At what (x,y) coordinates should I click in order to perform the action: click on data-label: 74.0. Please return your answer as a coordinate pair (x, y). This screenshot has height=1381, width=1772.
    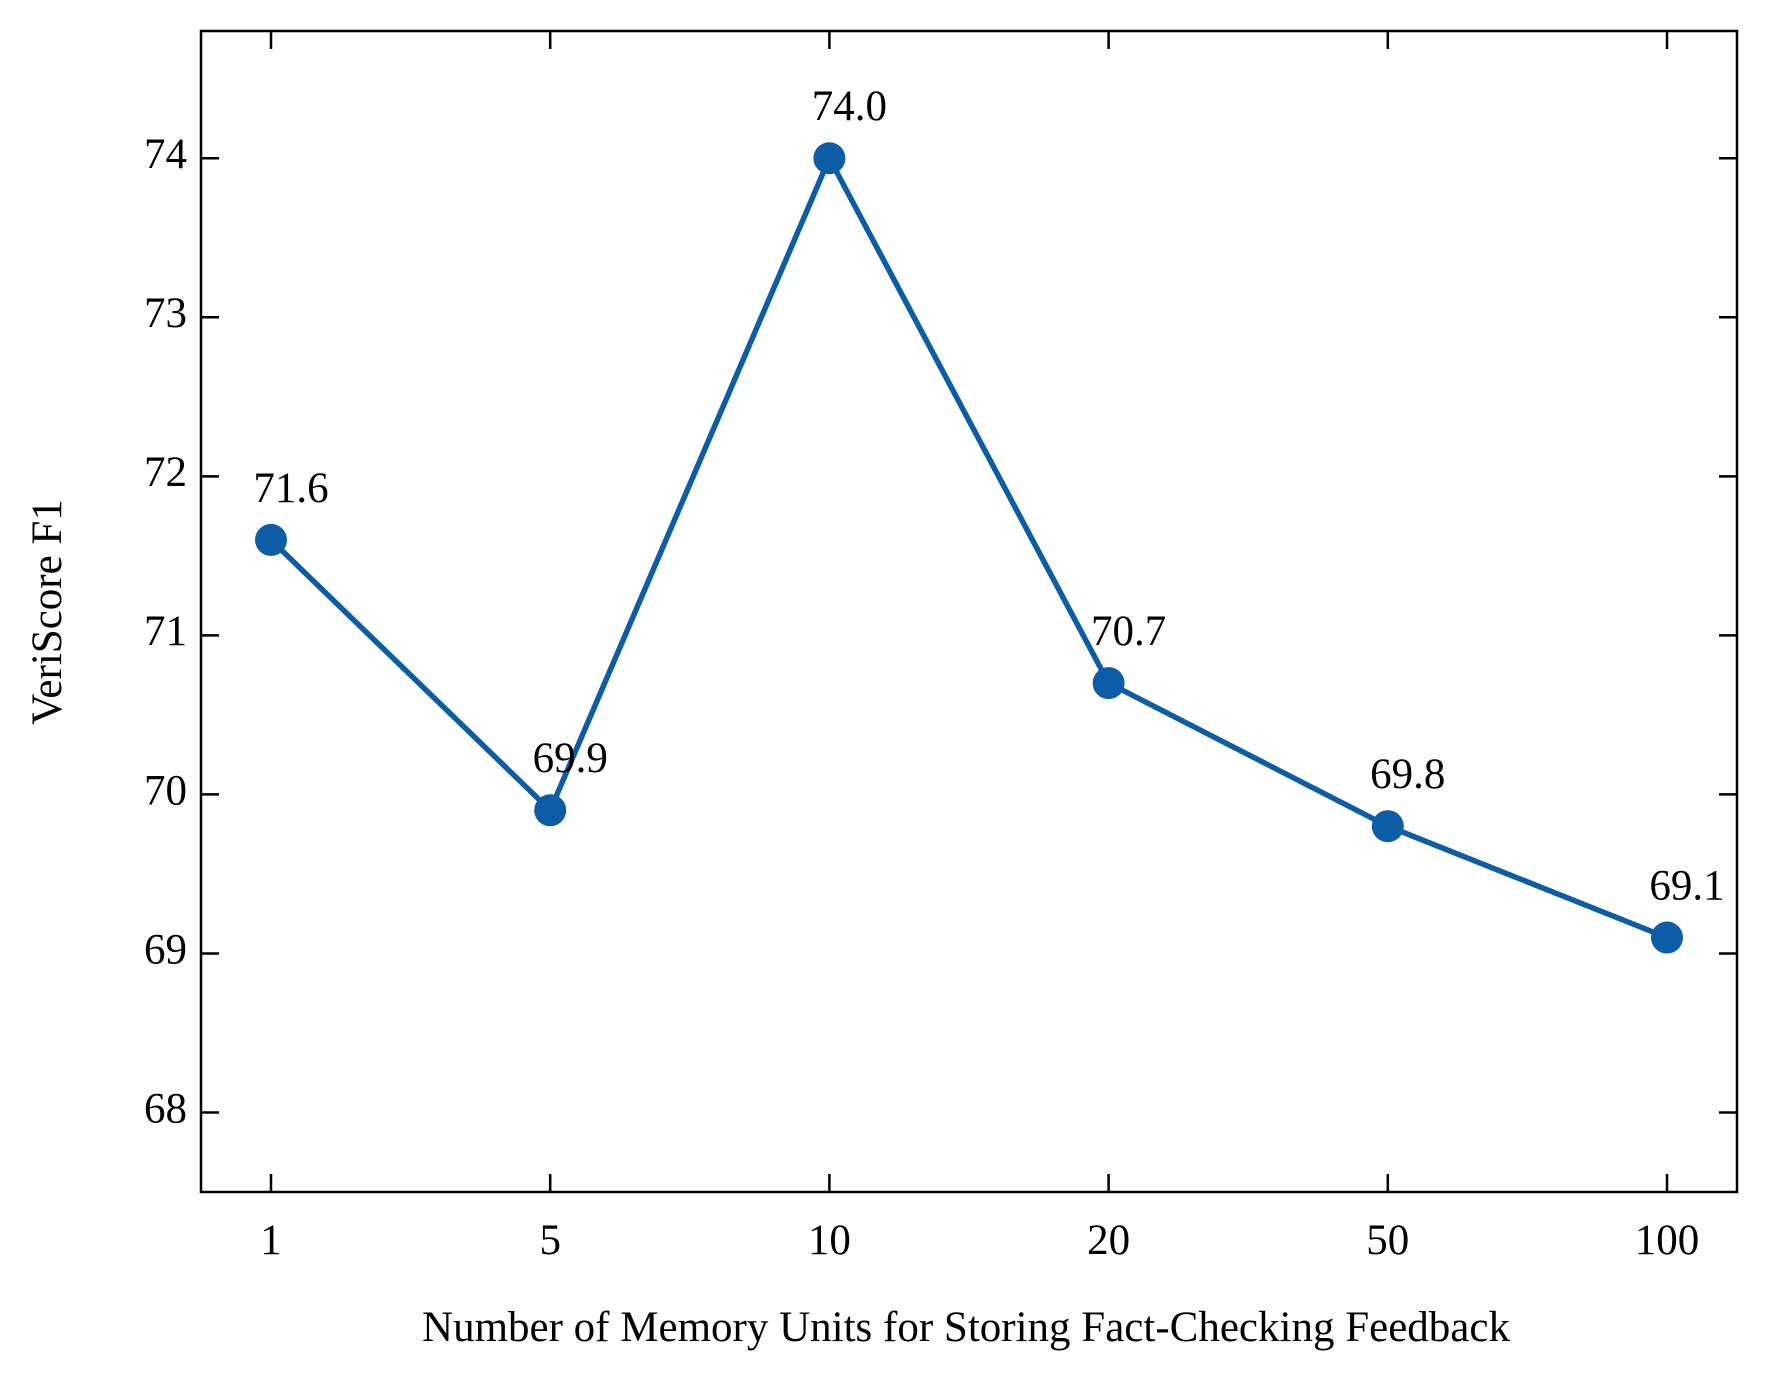
    Looking at the image, I should click on (849, 106).